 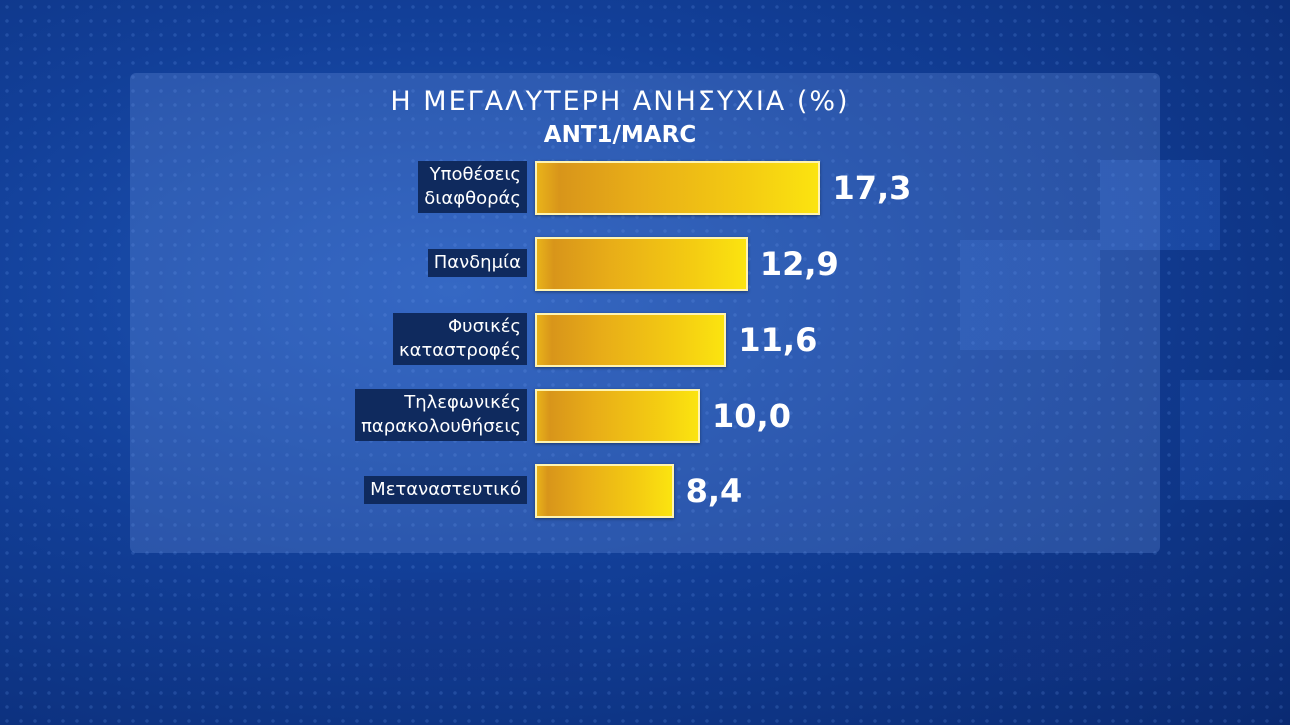 What do you see at coordinates (445, 490) in the screenshot?
I see `category-label: Μεταναστευτικό` at bounding box center [445, 490].